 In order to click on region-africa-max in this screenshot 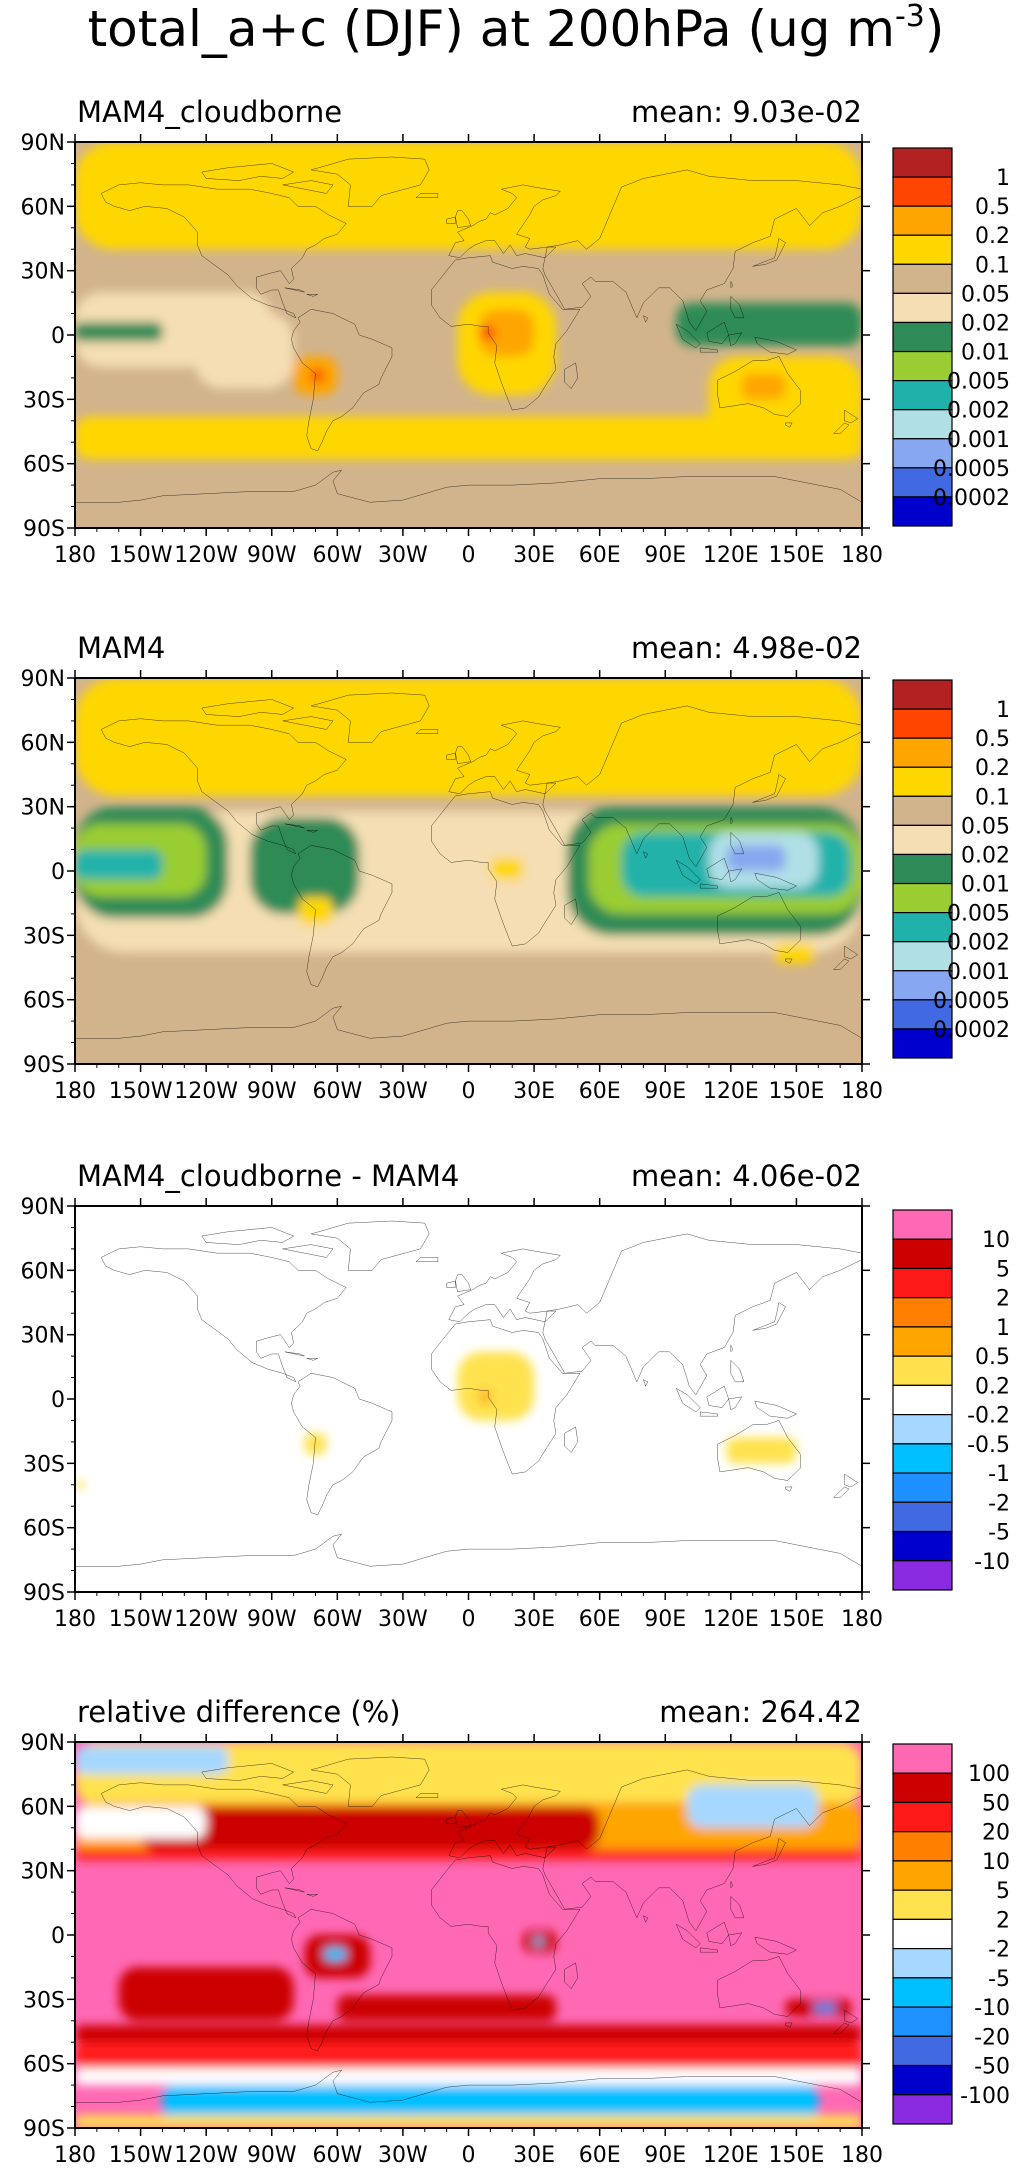, I will do `click(487, 333)`.